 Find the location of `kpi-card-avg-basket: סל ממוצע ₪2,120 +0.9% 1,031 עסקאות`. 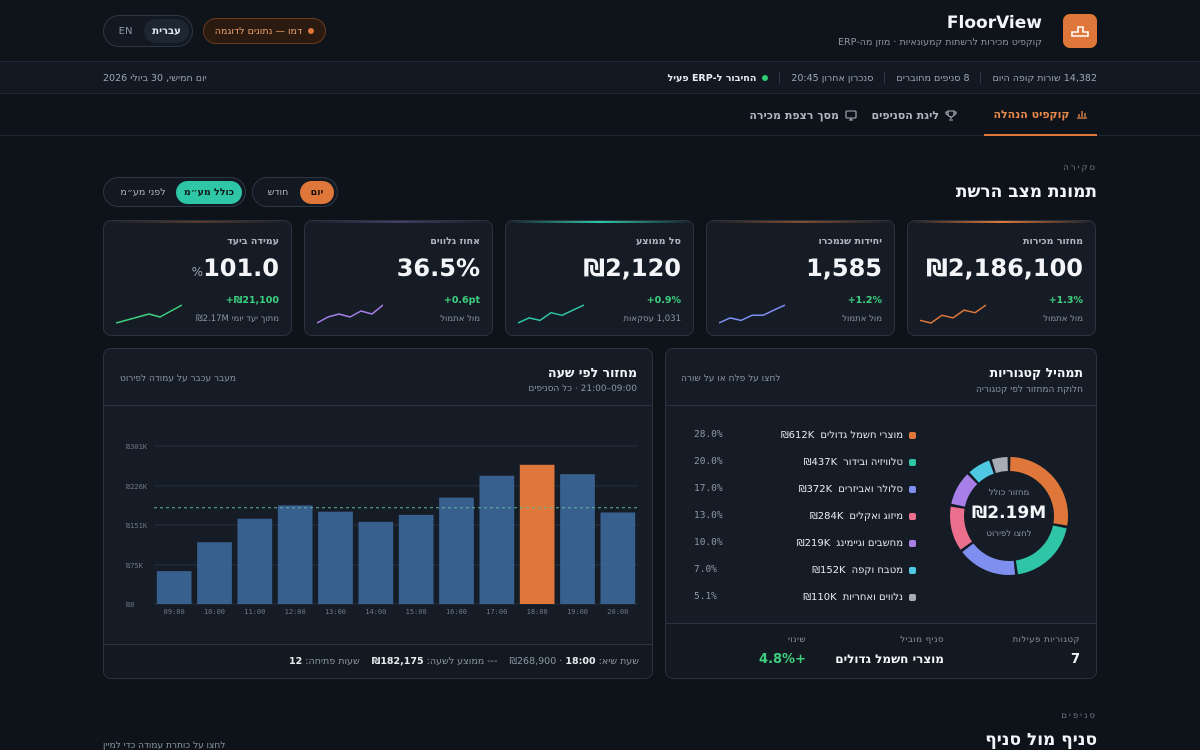

kpi-card-avg-basket: סל ממוצע ₪2,120 +0.9% 1,031 עסקאות is located at coordinates (599, 278).